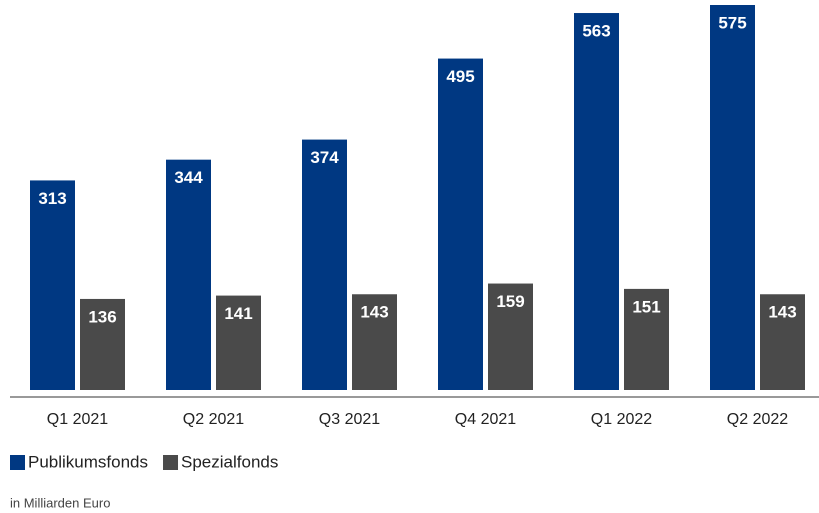 The image size is (819, 513). I want to click on x-tick-label: Q1 2022, so click(621, 419).